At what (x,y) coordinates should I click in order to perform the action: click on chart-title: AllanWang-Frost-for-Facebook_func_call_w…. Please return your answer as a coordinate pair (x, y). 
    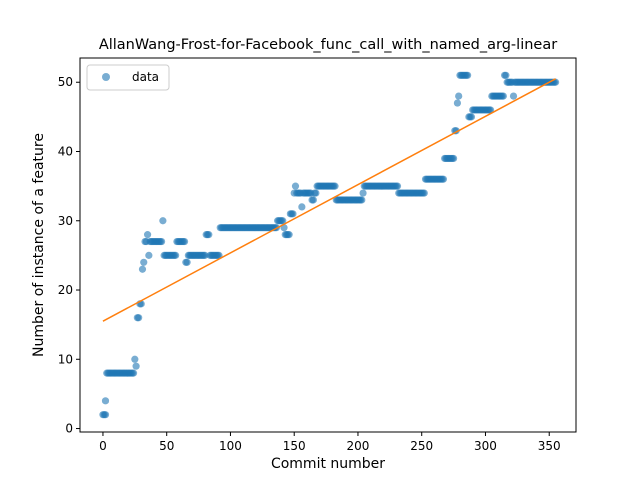
    Looking at the image, I should click on (328, 45).